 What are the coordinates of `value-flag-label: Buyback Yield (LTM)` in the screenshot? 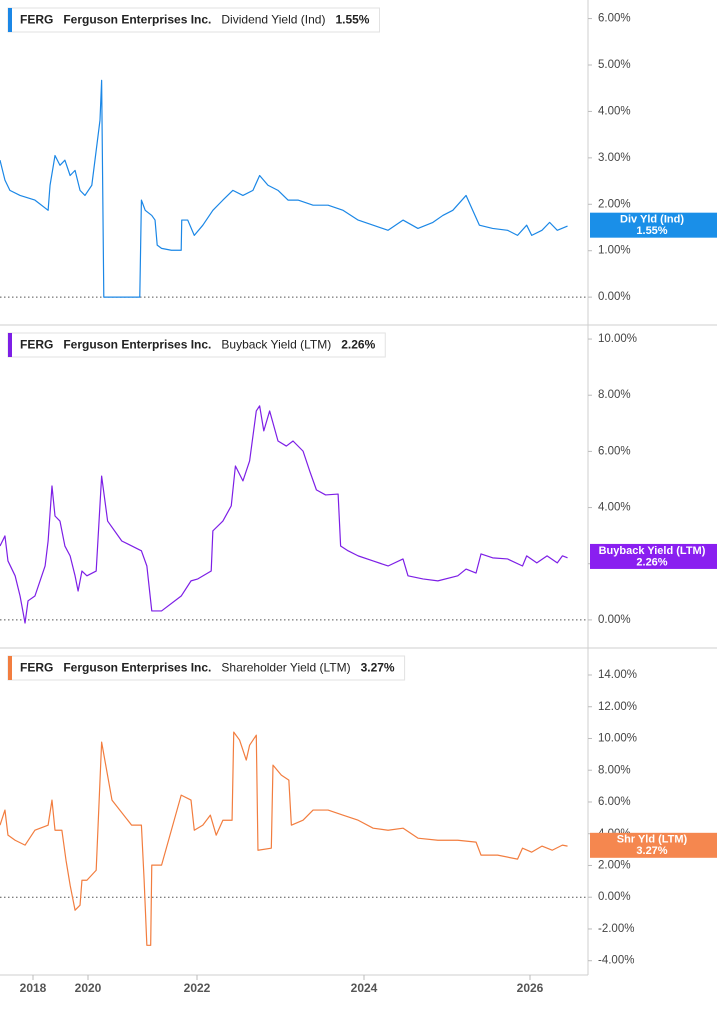 It's located at (652, 551).